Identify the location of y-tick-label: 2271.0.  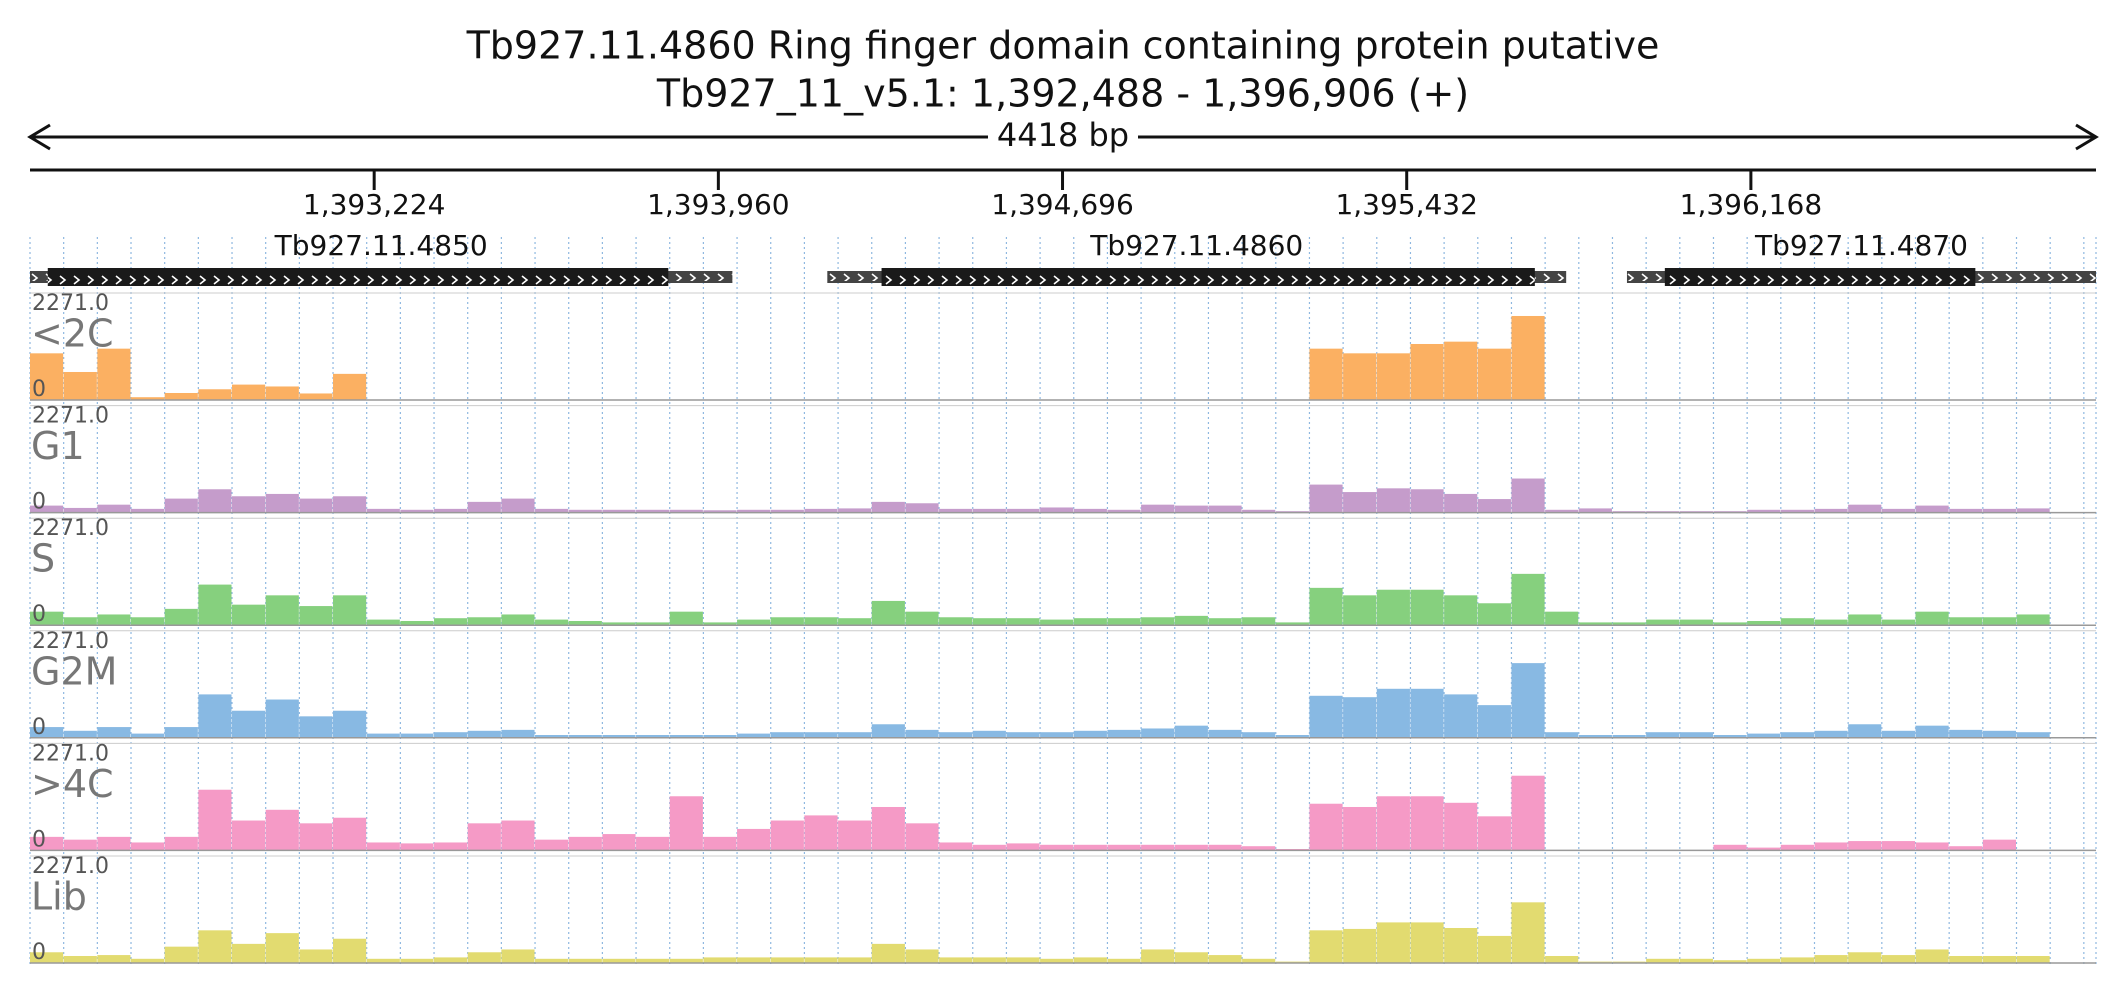
(70, 528).